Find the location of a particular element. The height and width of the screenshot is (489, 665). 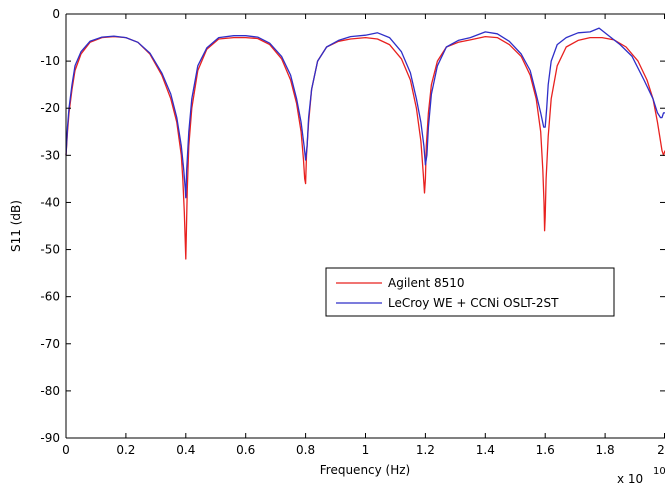

x-tick-label: 0.2 is located at coordinates (125, 450).